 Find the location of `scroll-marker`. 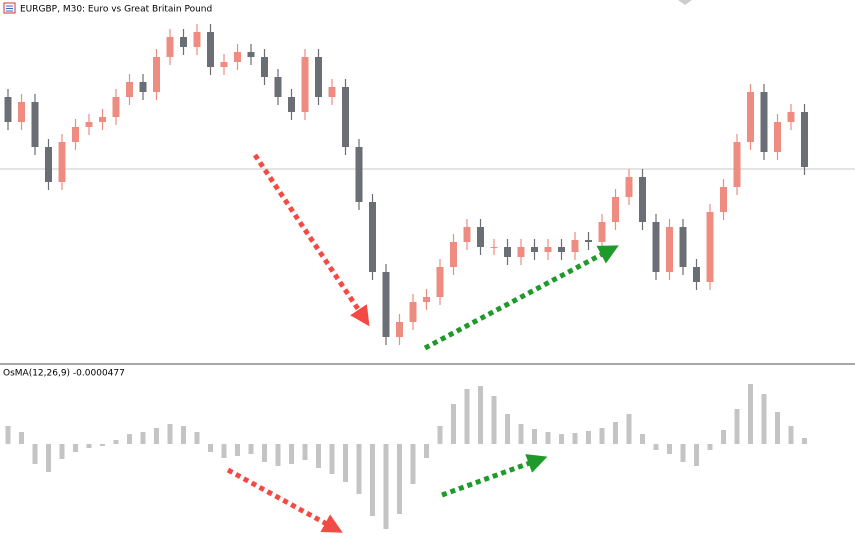

scroll-marker is located at coordinates (685, 2).